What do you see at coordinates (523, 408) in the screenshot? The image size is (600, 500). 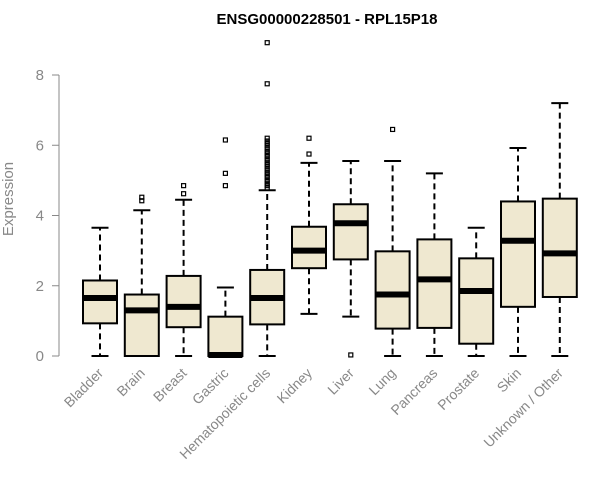 I see `category-label: Unknown / Other` at bounding box center [523, 408].